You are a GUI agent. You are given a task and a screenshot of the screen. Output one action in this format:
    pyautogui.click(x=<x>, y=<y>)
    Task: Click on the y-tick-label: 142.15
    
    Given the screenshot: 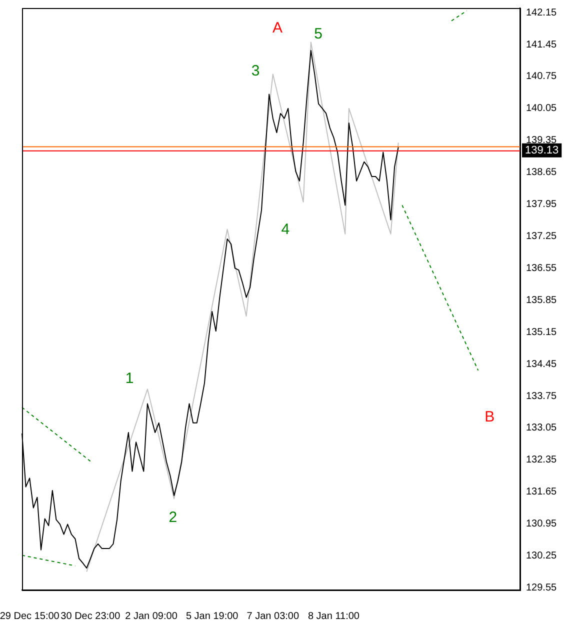 What is the action you would take?
    pyautogui.click(x=542, y=12)
    